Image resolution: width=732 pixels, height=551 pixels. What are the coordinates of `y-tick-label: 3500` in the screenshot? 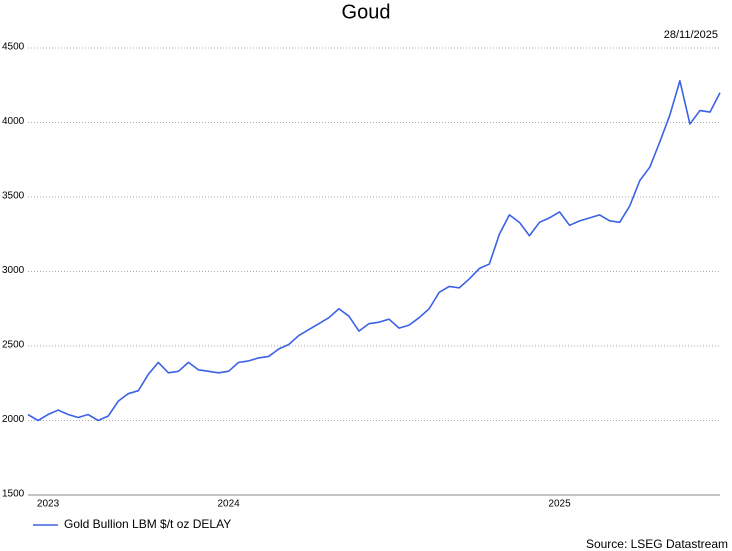 It's located at (13, 196).